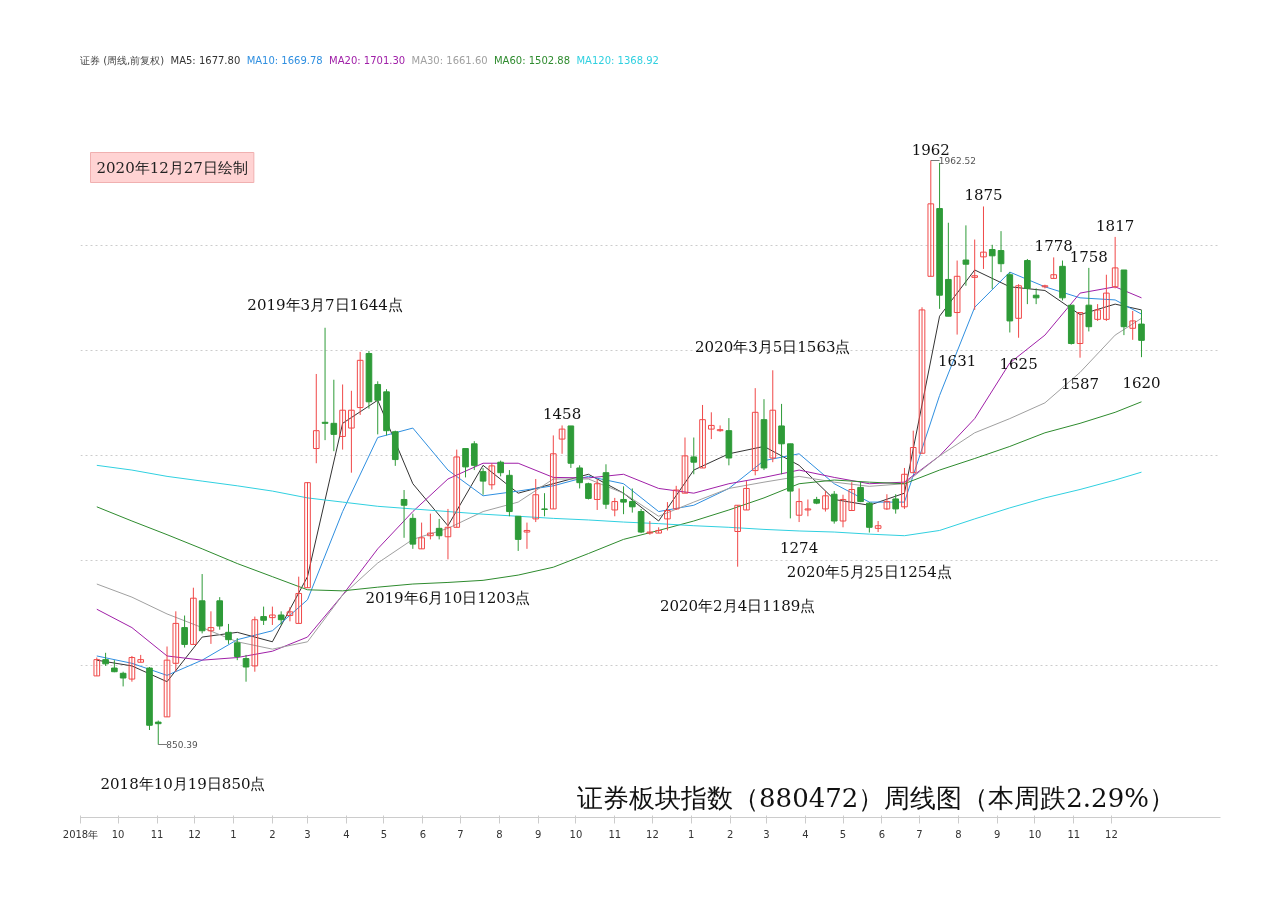 The height and width of the screenshot is (909, 1273). Describe the element at coordinates (983, 195) in the screenshot. I see `annotation: 1875` at that location.